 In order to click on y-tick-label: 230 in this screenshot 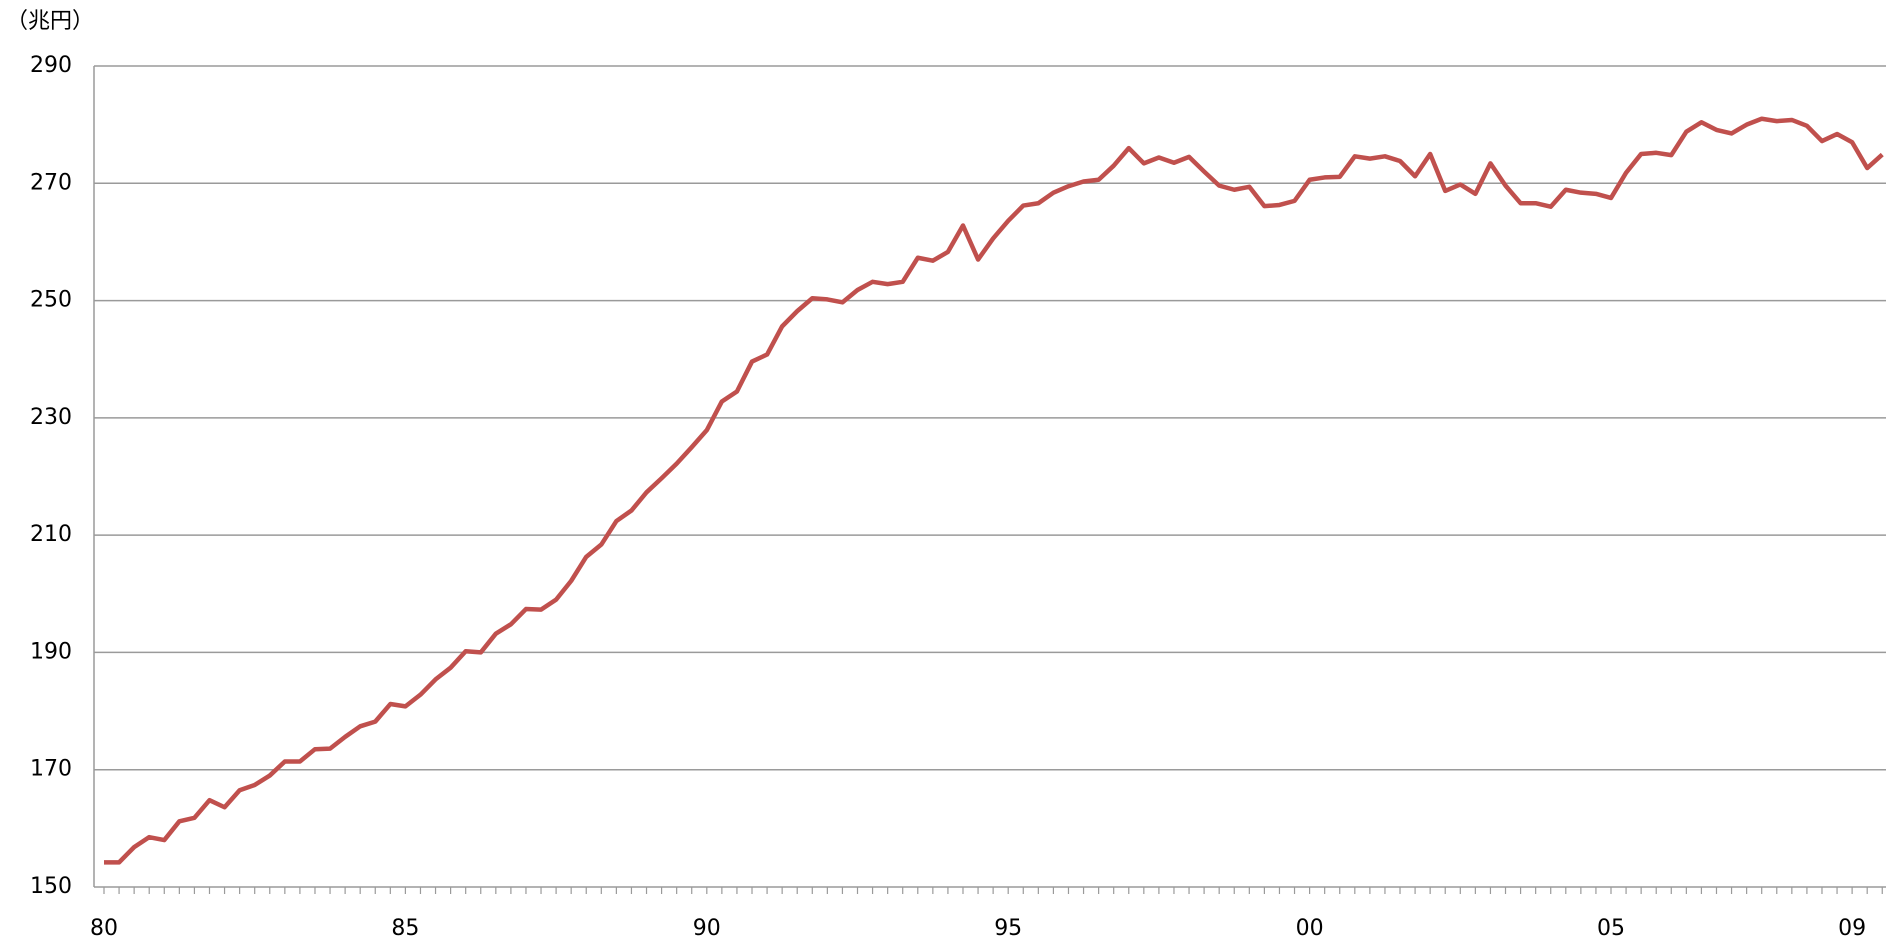, I will do `click(51, 417)`.